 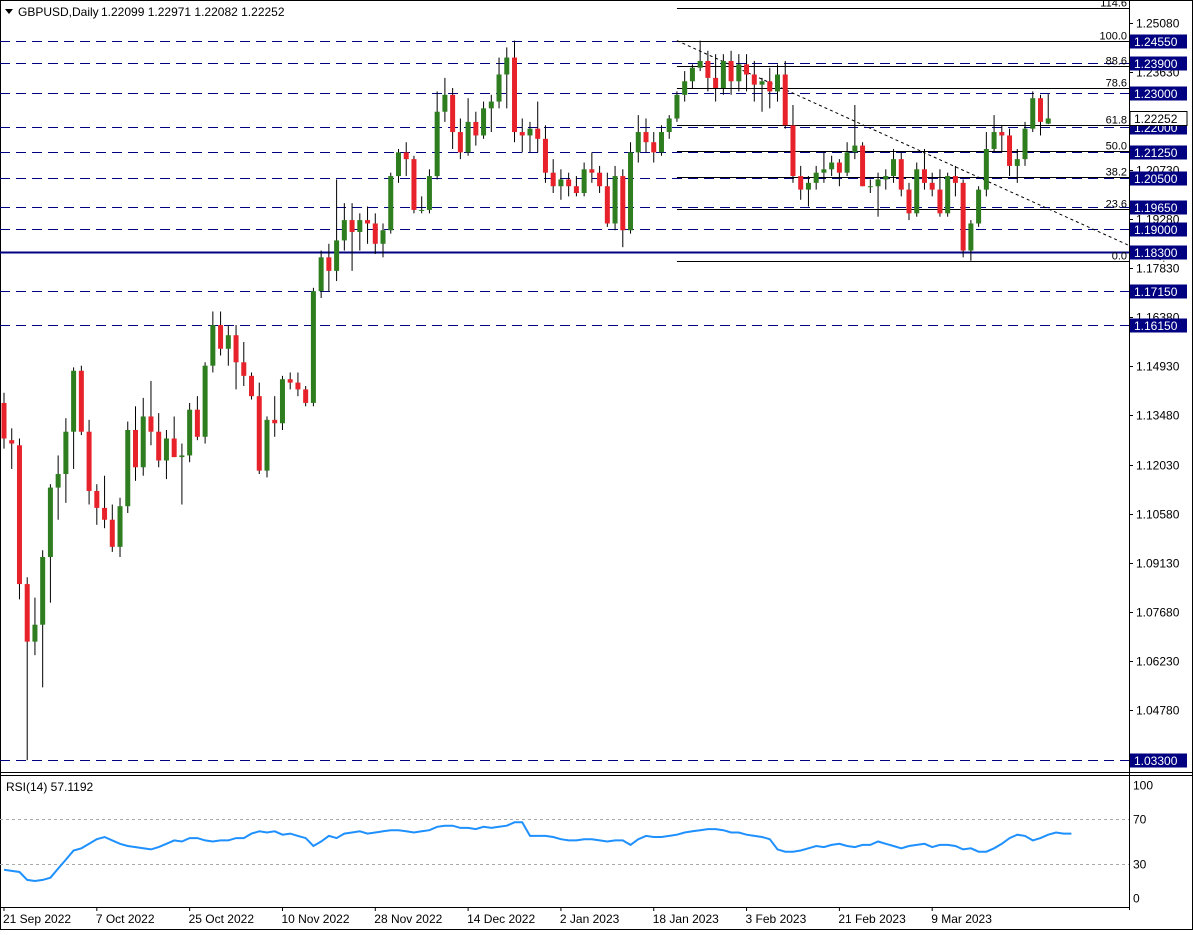 What do you see at coordinates (920, 151) in the screenshot?
I see `fib-trend-line` at bounding box center [920, 151].